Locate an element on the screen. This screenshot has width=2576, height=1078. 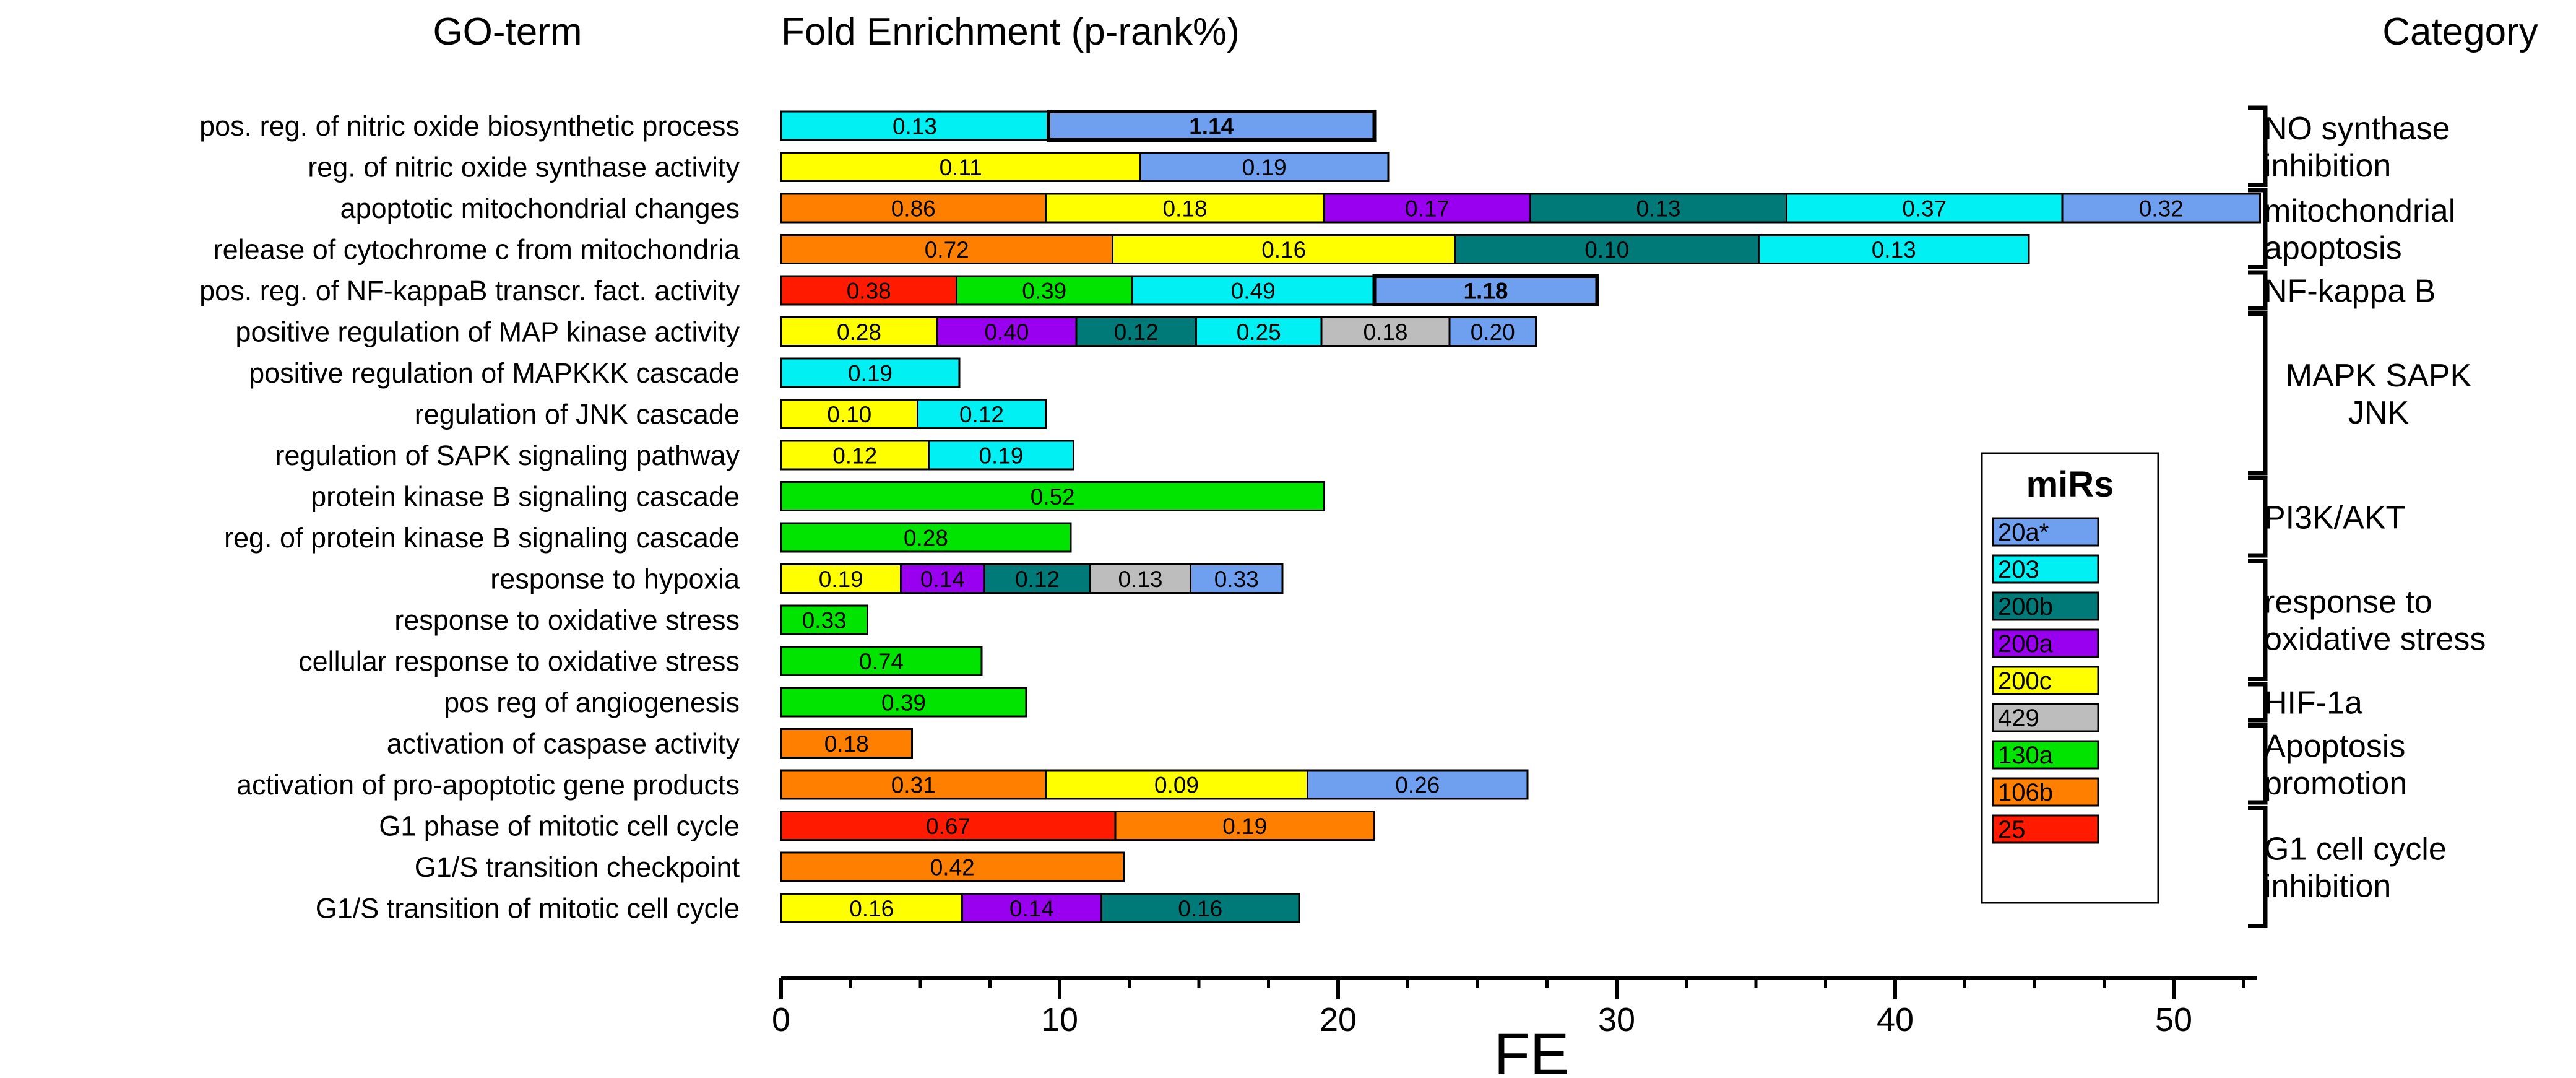
bar-segment-label: 0.31 is located at coordinates (913, 785).